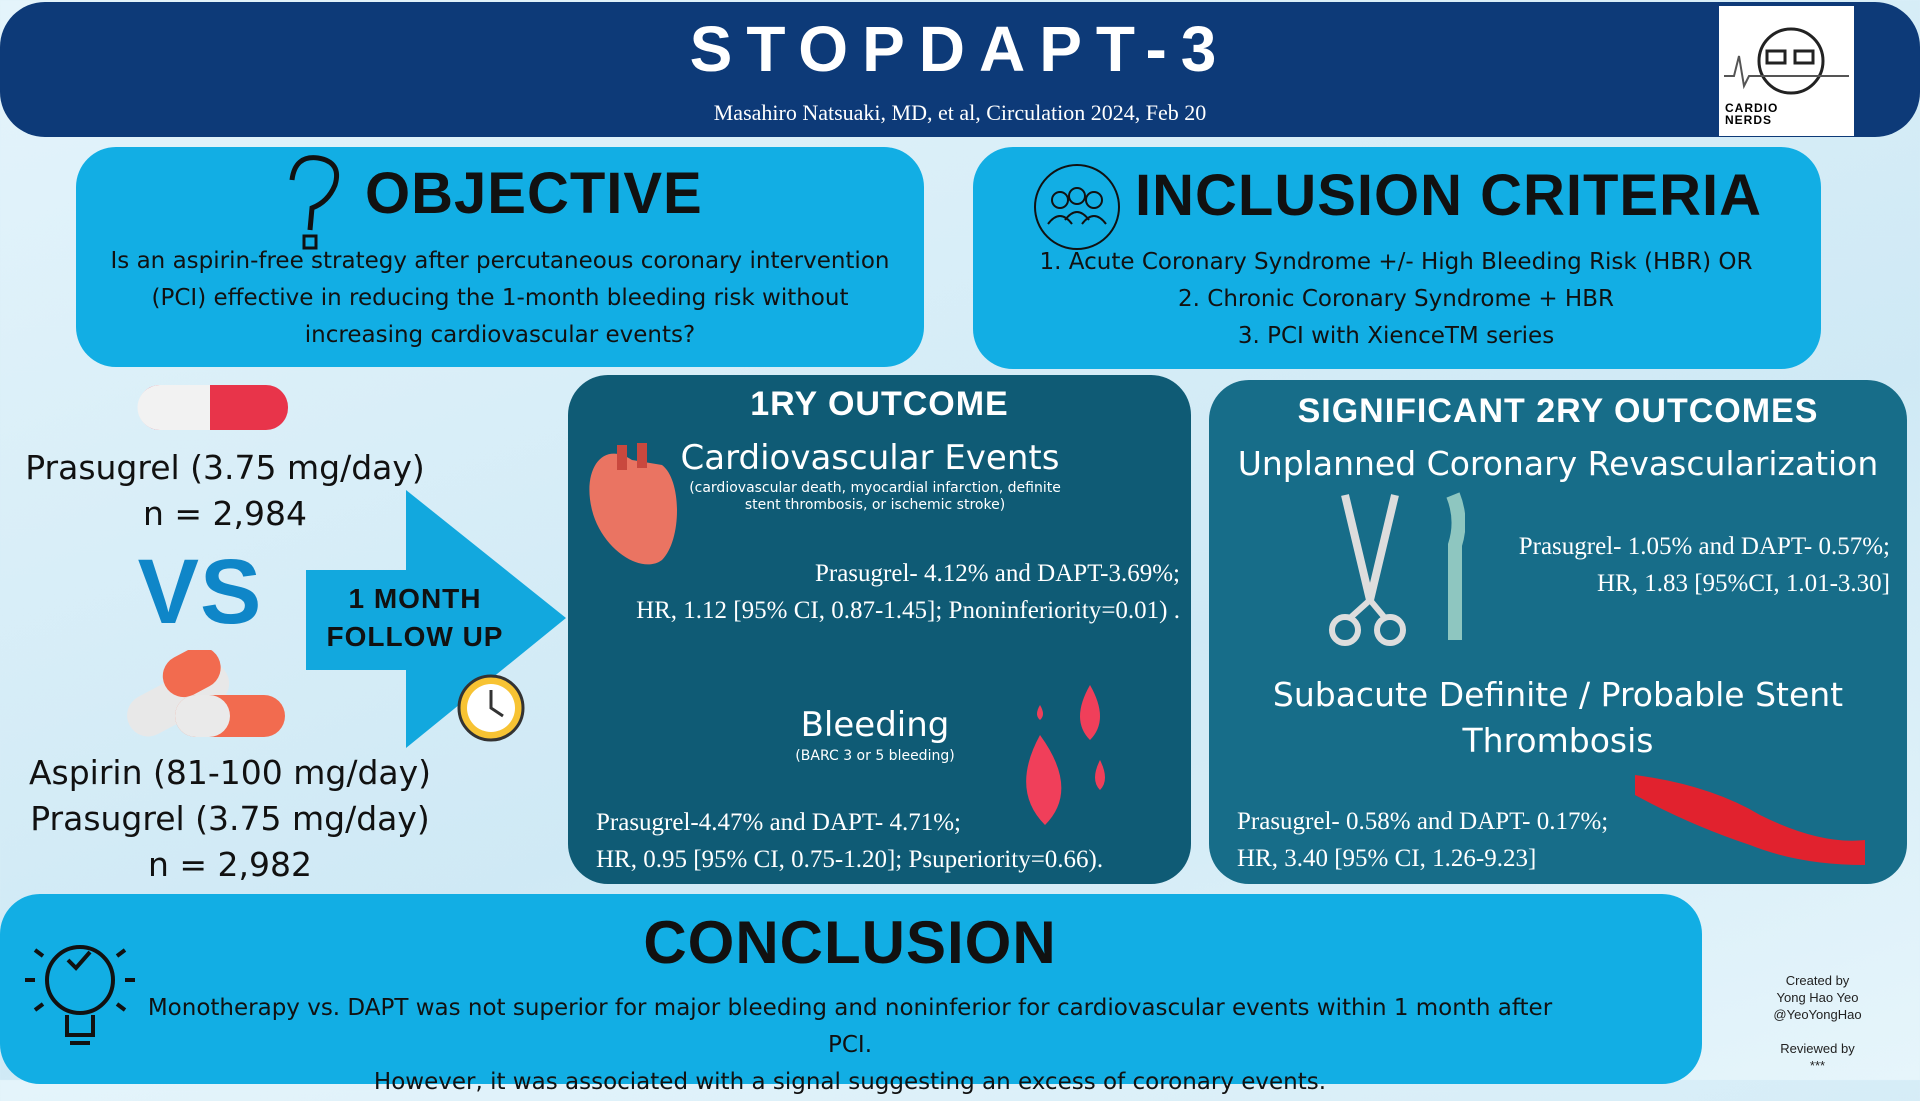 Image resolution: width=1920 pixels, height=1101 pixels. Describe the element at coordinates (1817, 980) in the screenshot. I see `credit-line: Created by` at that location.